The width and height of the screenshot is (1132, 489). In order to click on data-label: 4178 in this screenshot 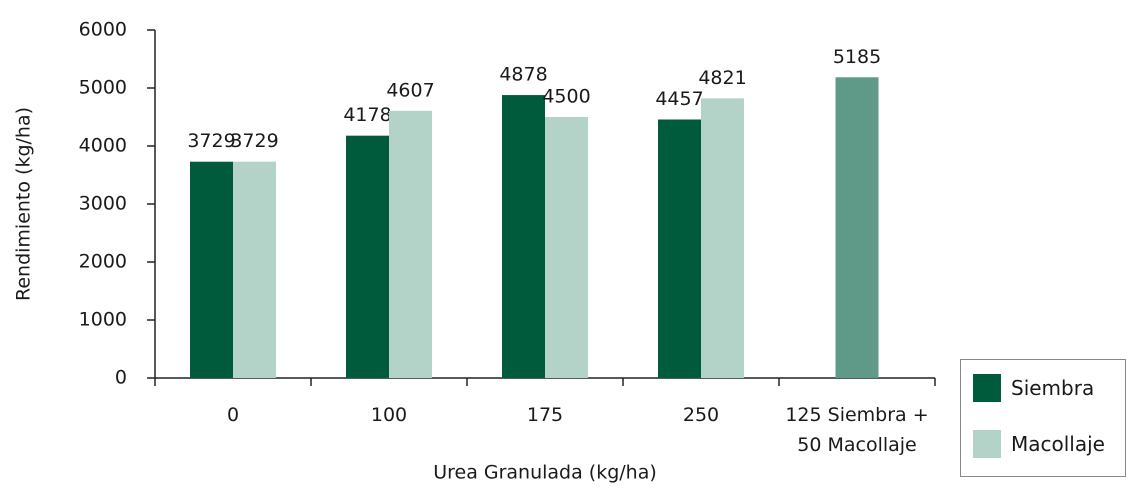, I will do `click(367, 115)`.